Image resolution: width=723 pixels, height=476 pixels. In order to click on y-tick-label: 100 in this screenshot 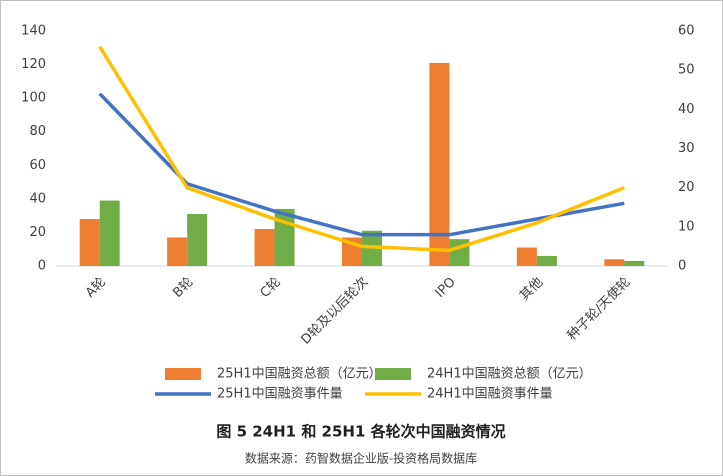, I will do `click(33, 98)`.